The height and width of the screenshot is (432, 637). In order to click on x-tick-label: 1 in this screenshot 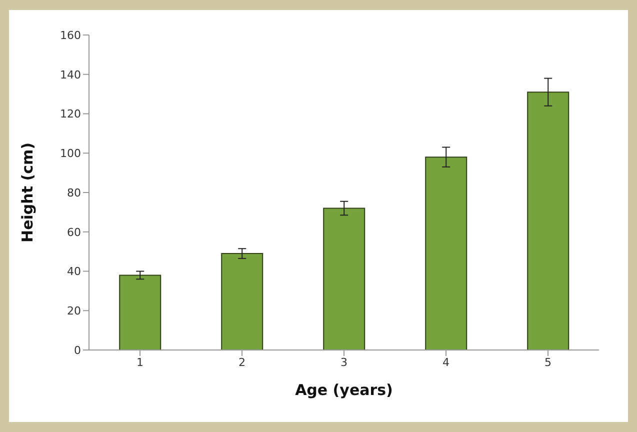, I will do `click(140, 362)`.